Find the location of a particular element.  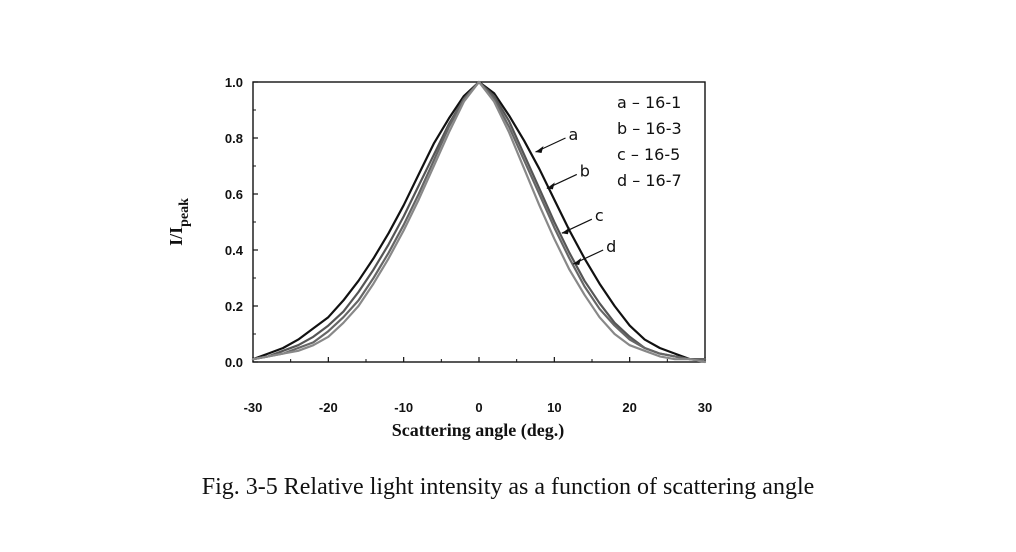

legend-group: a – 16-1 b – 16-3 c – 16-5 d – 16-7 is located at coordinates (649, 141).